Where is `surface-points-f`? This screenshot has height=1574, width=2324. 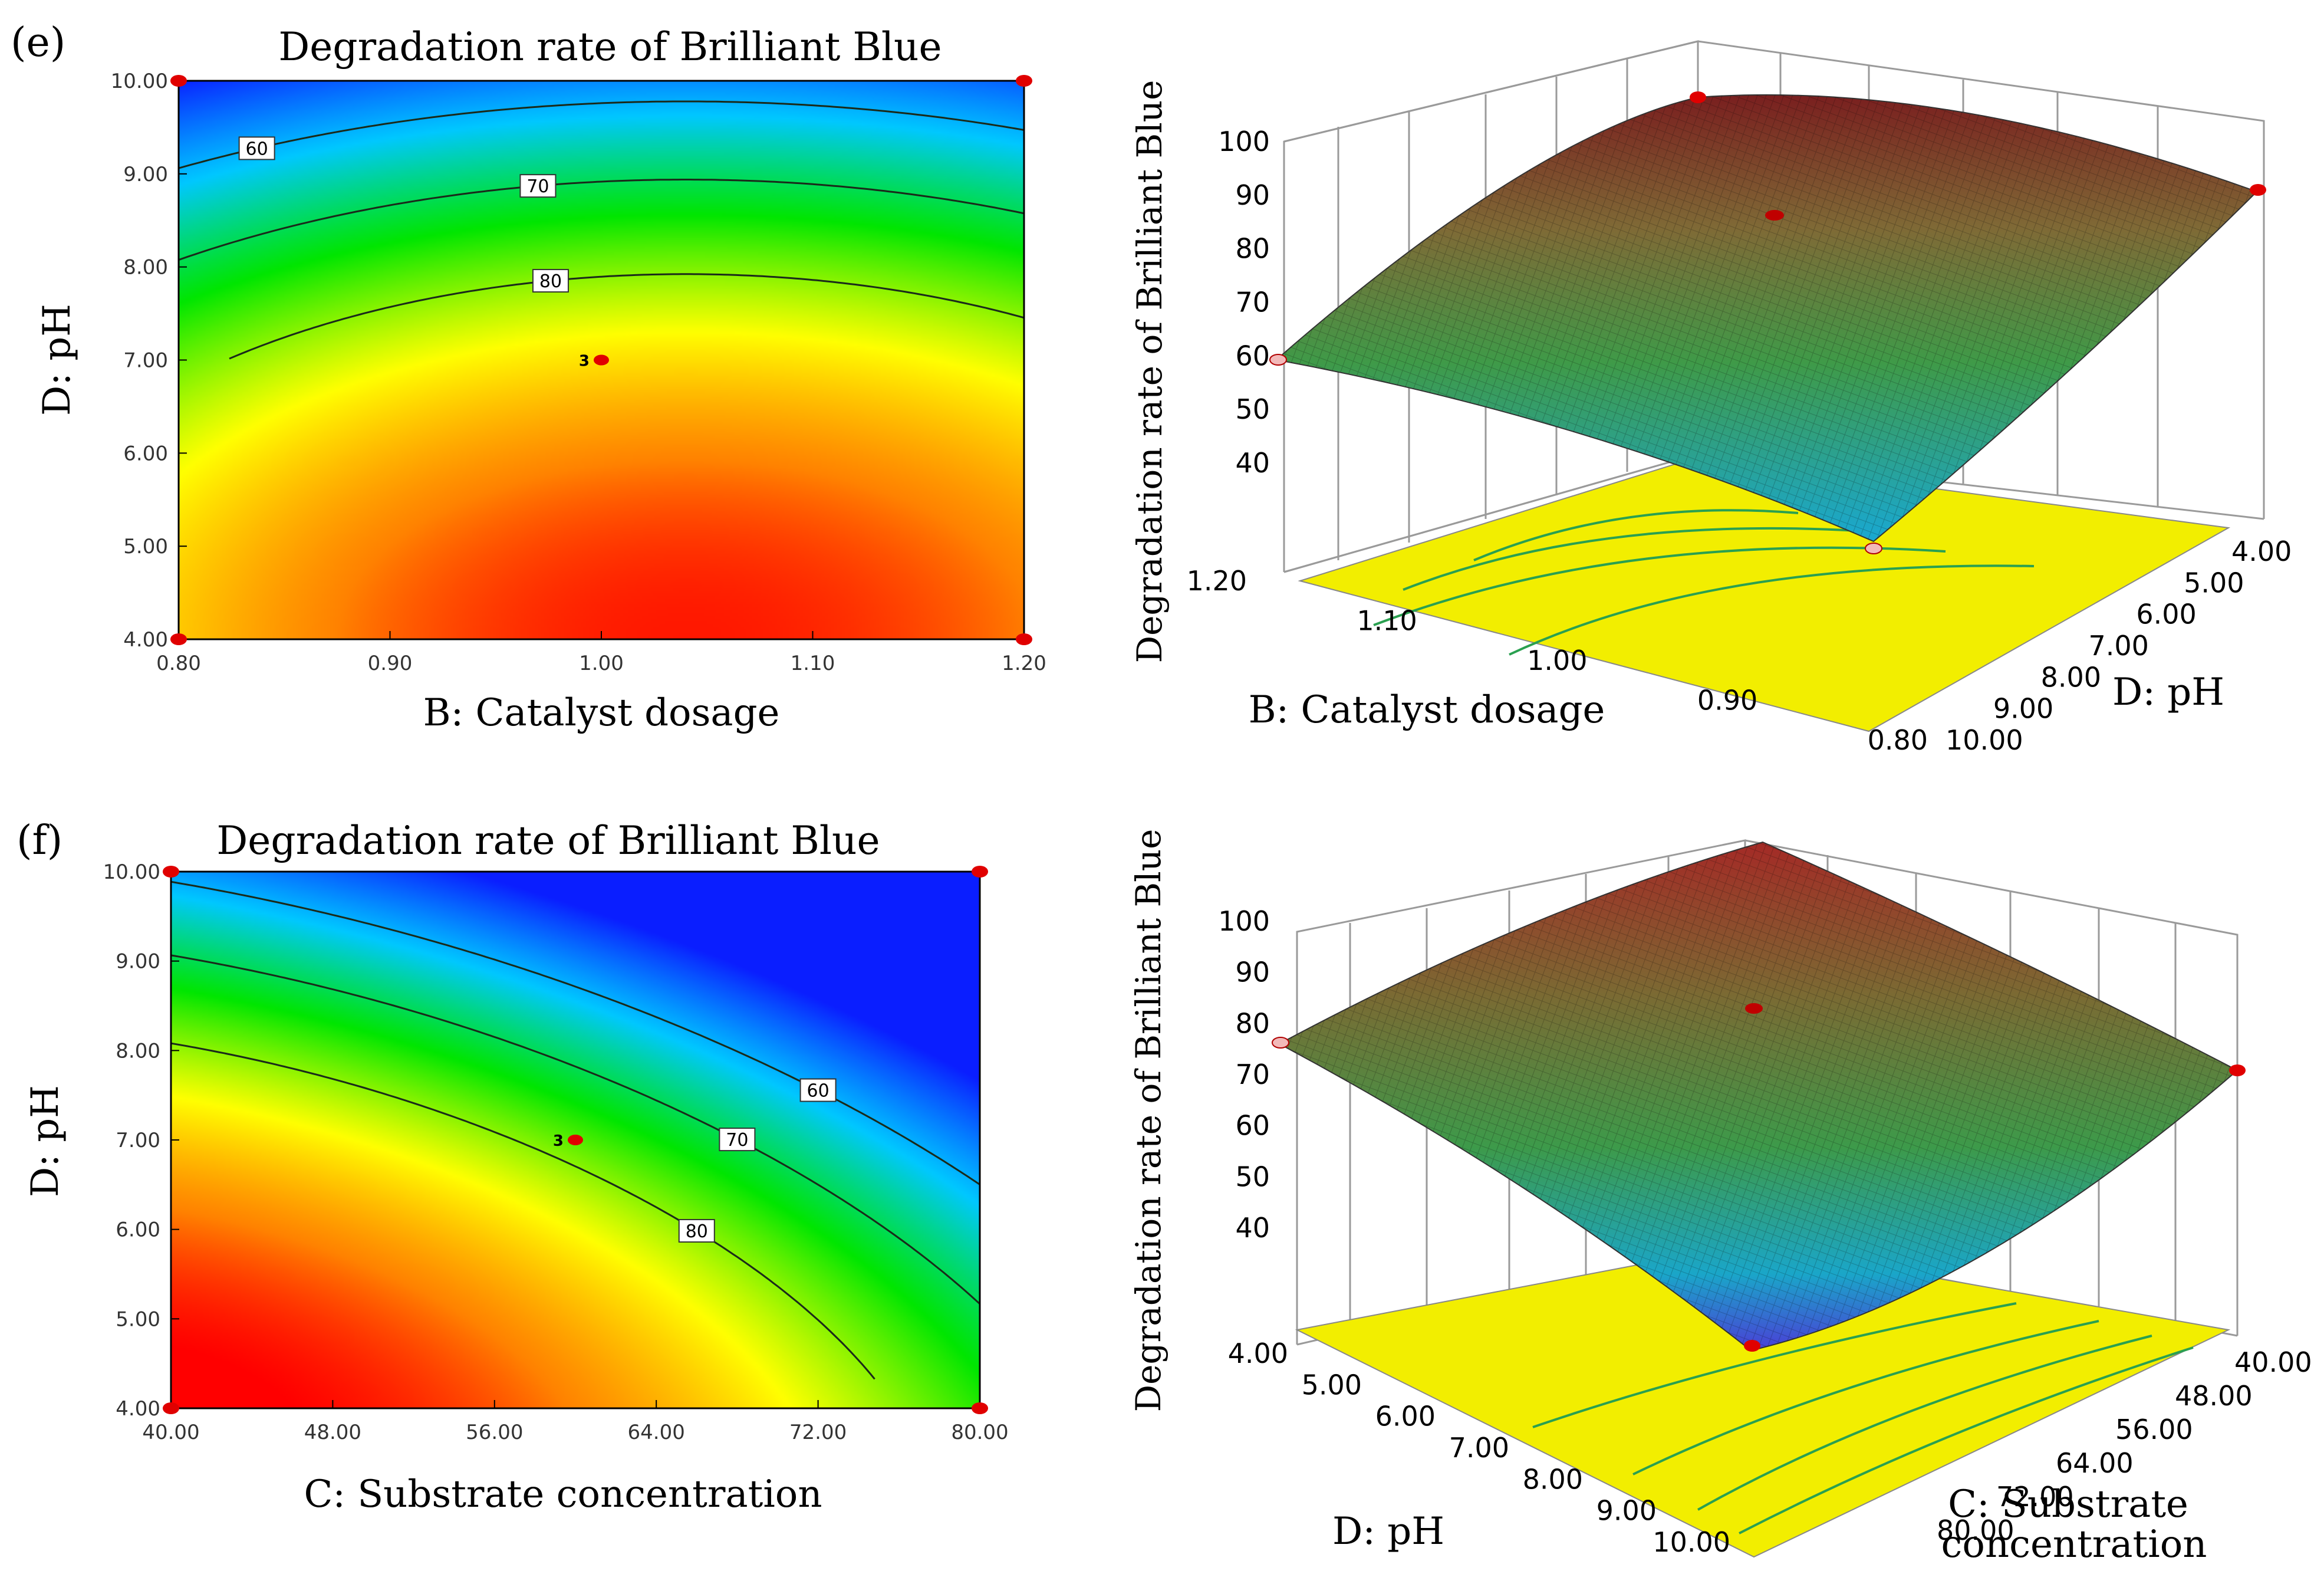
surface-points-f is located at coordinates (1759, 1177).